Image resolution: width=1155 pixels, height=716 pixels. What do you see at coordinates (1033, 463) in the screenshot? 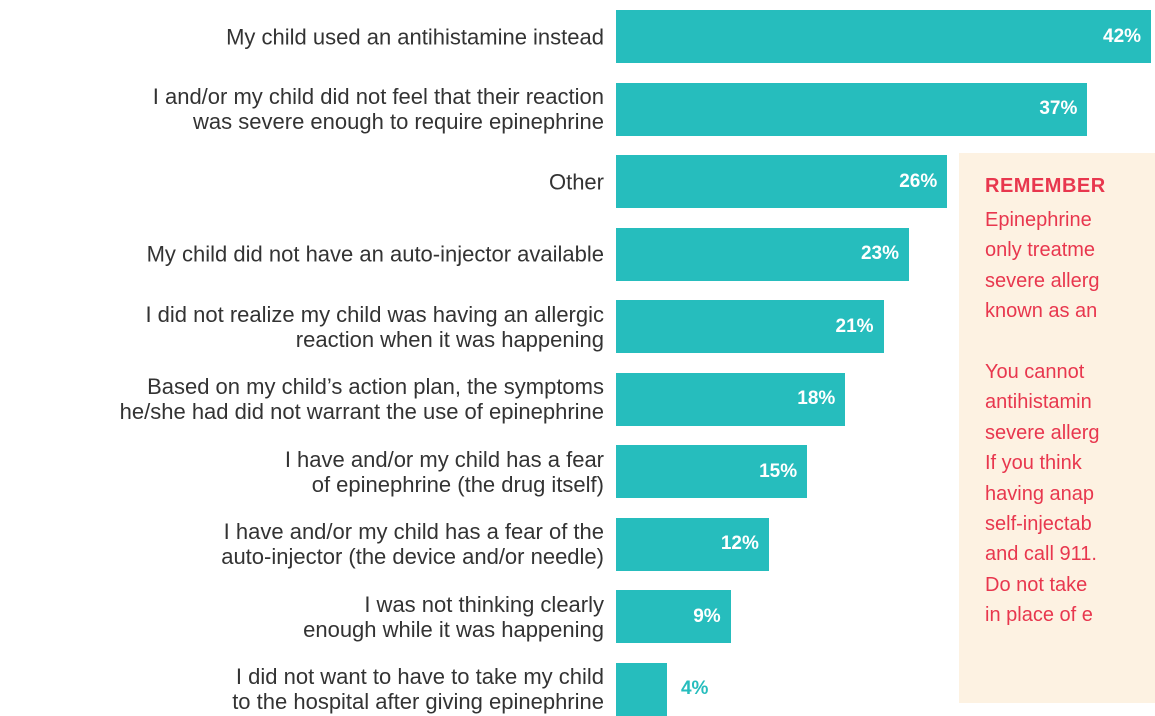
I see `callout-line: If you think` at bounding box center [1033, 463].